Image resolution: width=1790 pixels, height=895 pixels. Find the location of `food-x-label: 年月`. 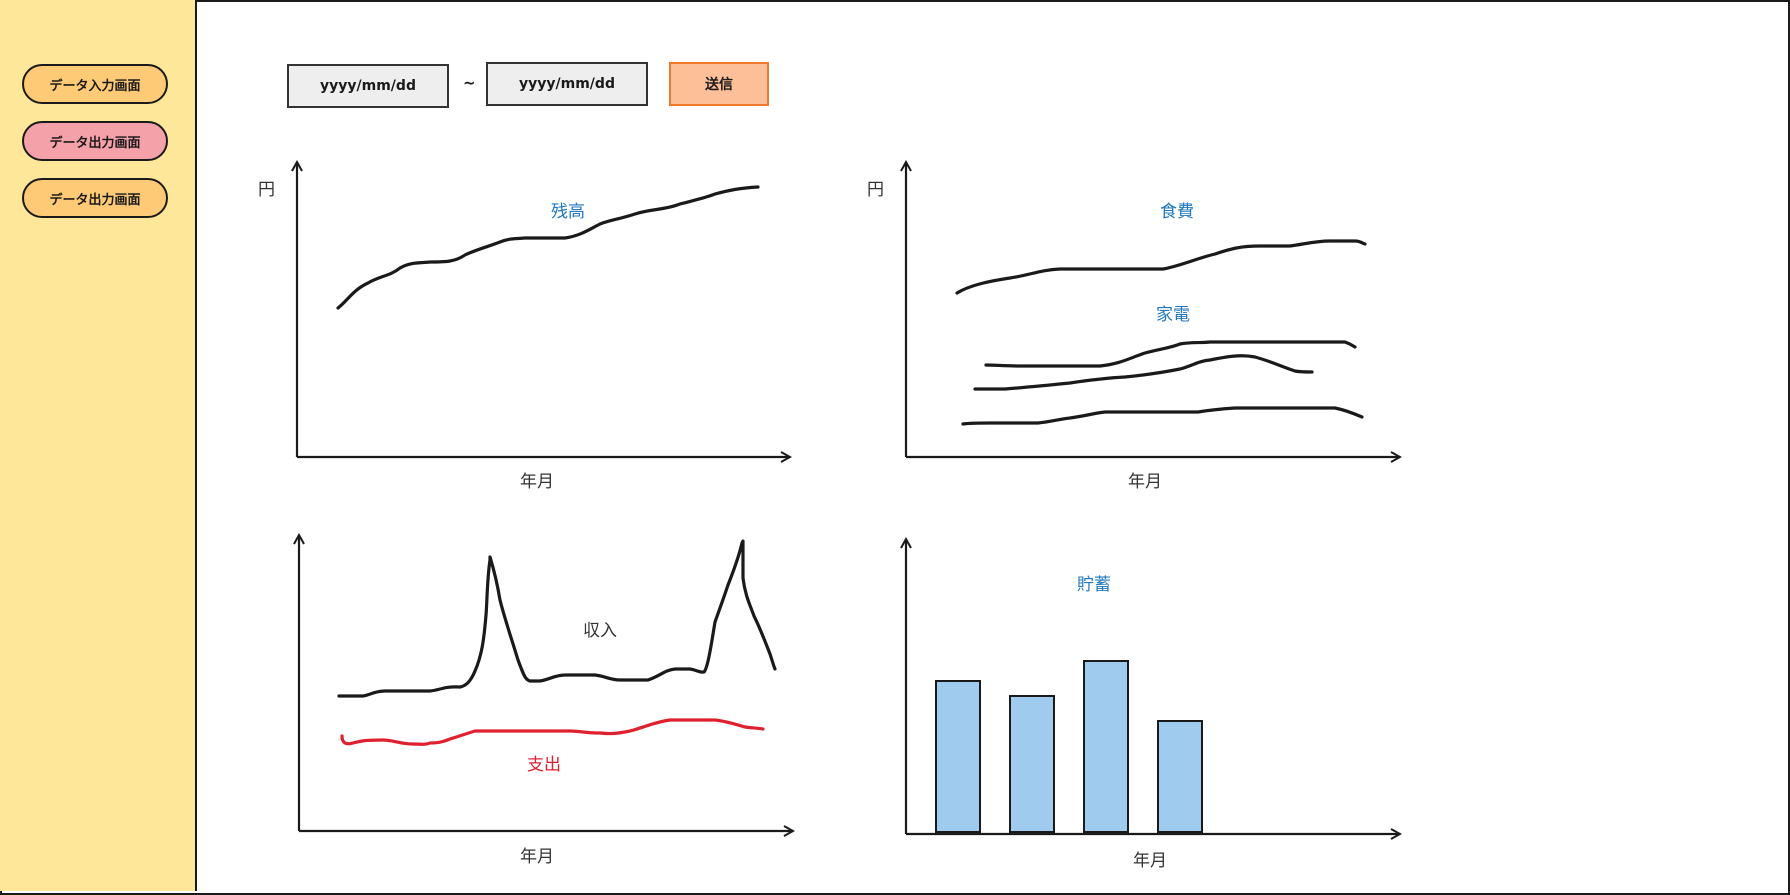

food-x-label: 年月 is located at coordinates (1145, 482).